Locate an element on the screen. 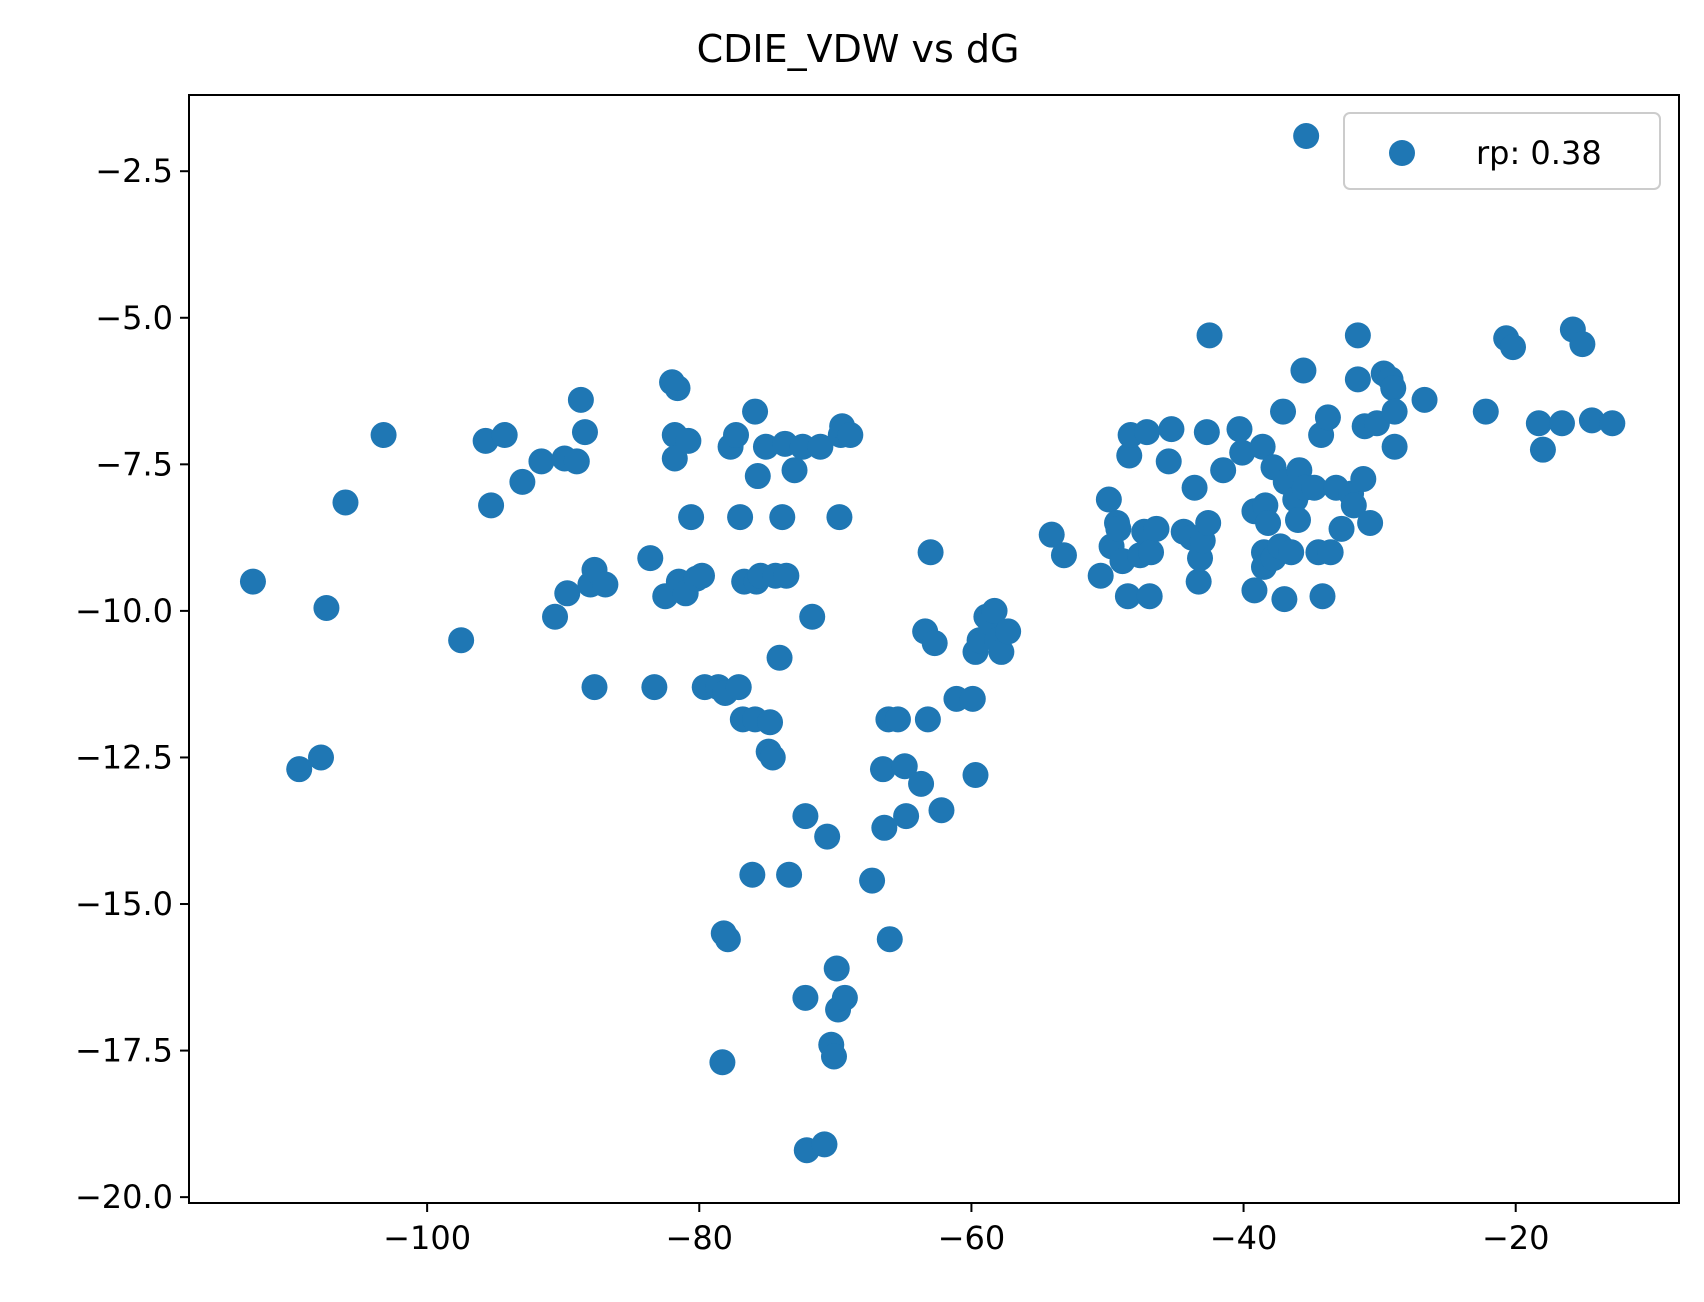  y-tick-label: −7.5 is located at coordinates (134, 464).